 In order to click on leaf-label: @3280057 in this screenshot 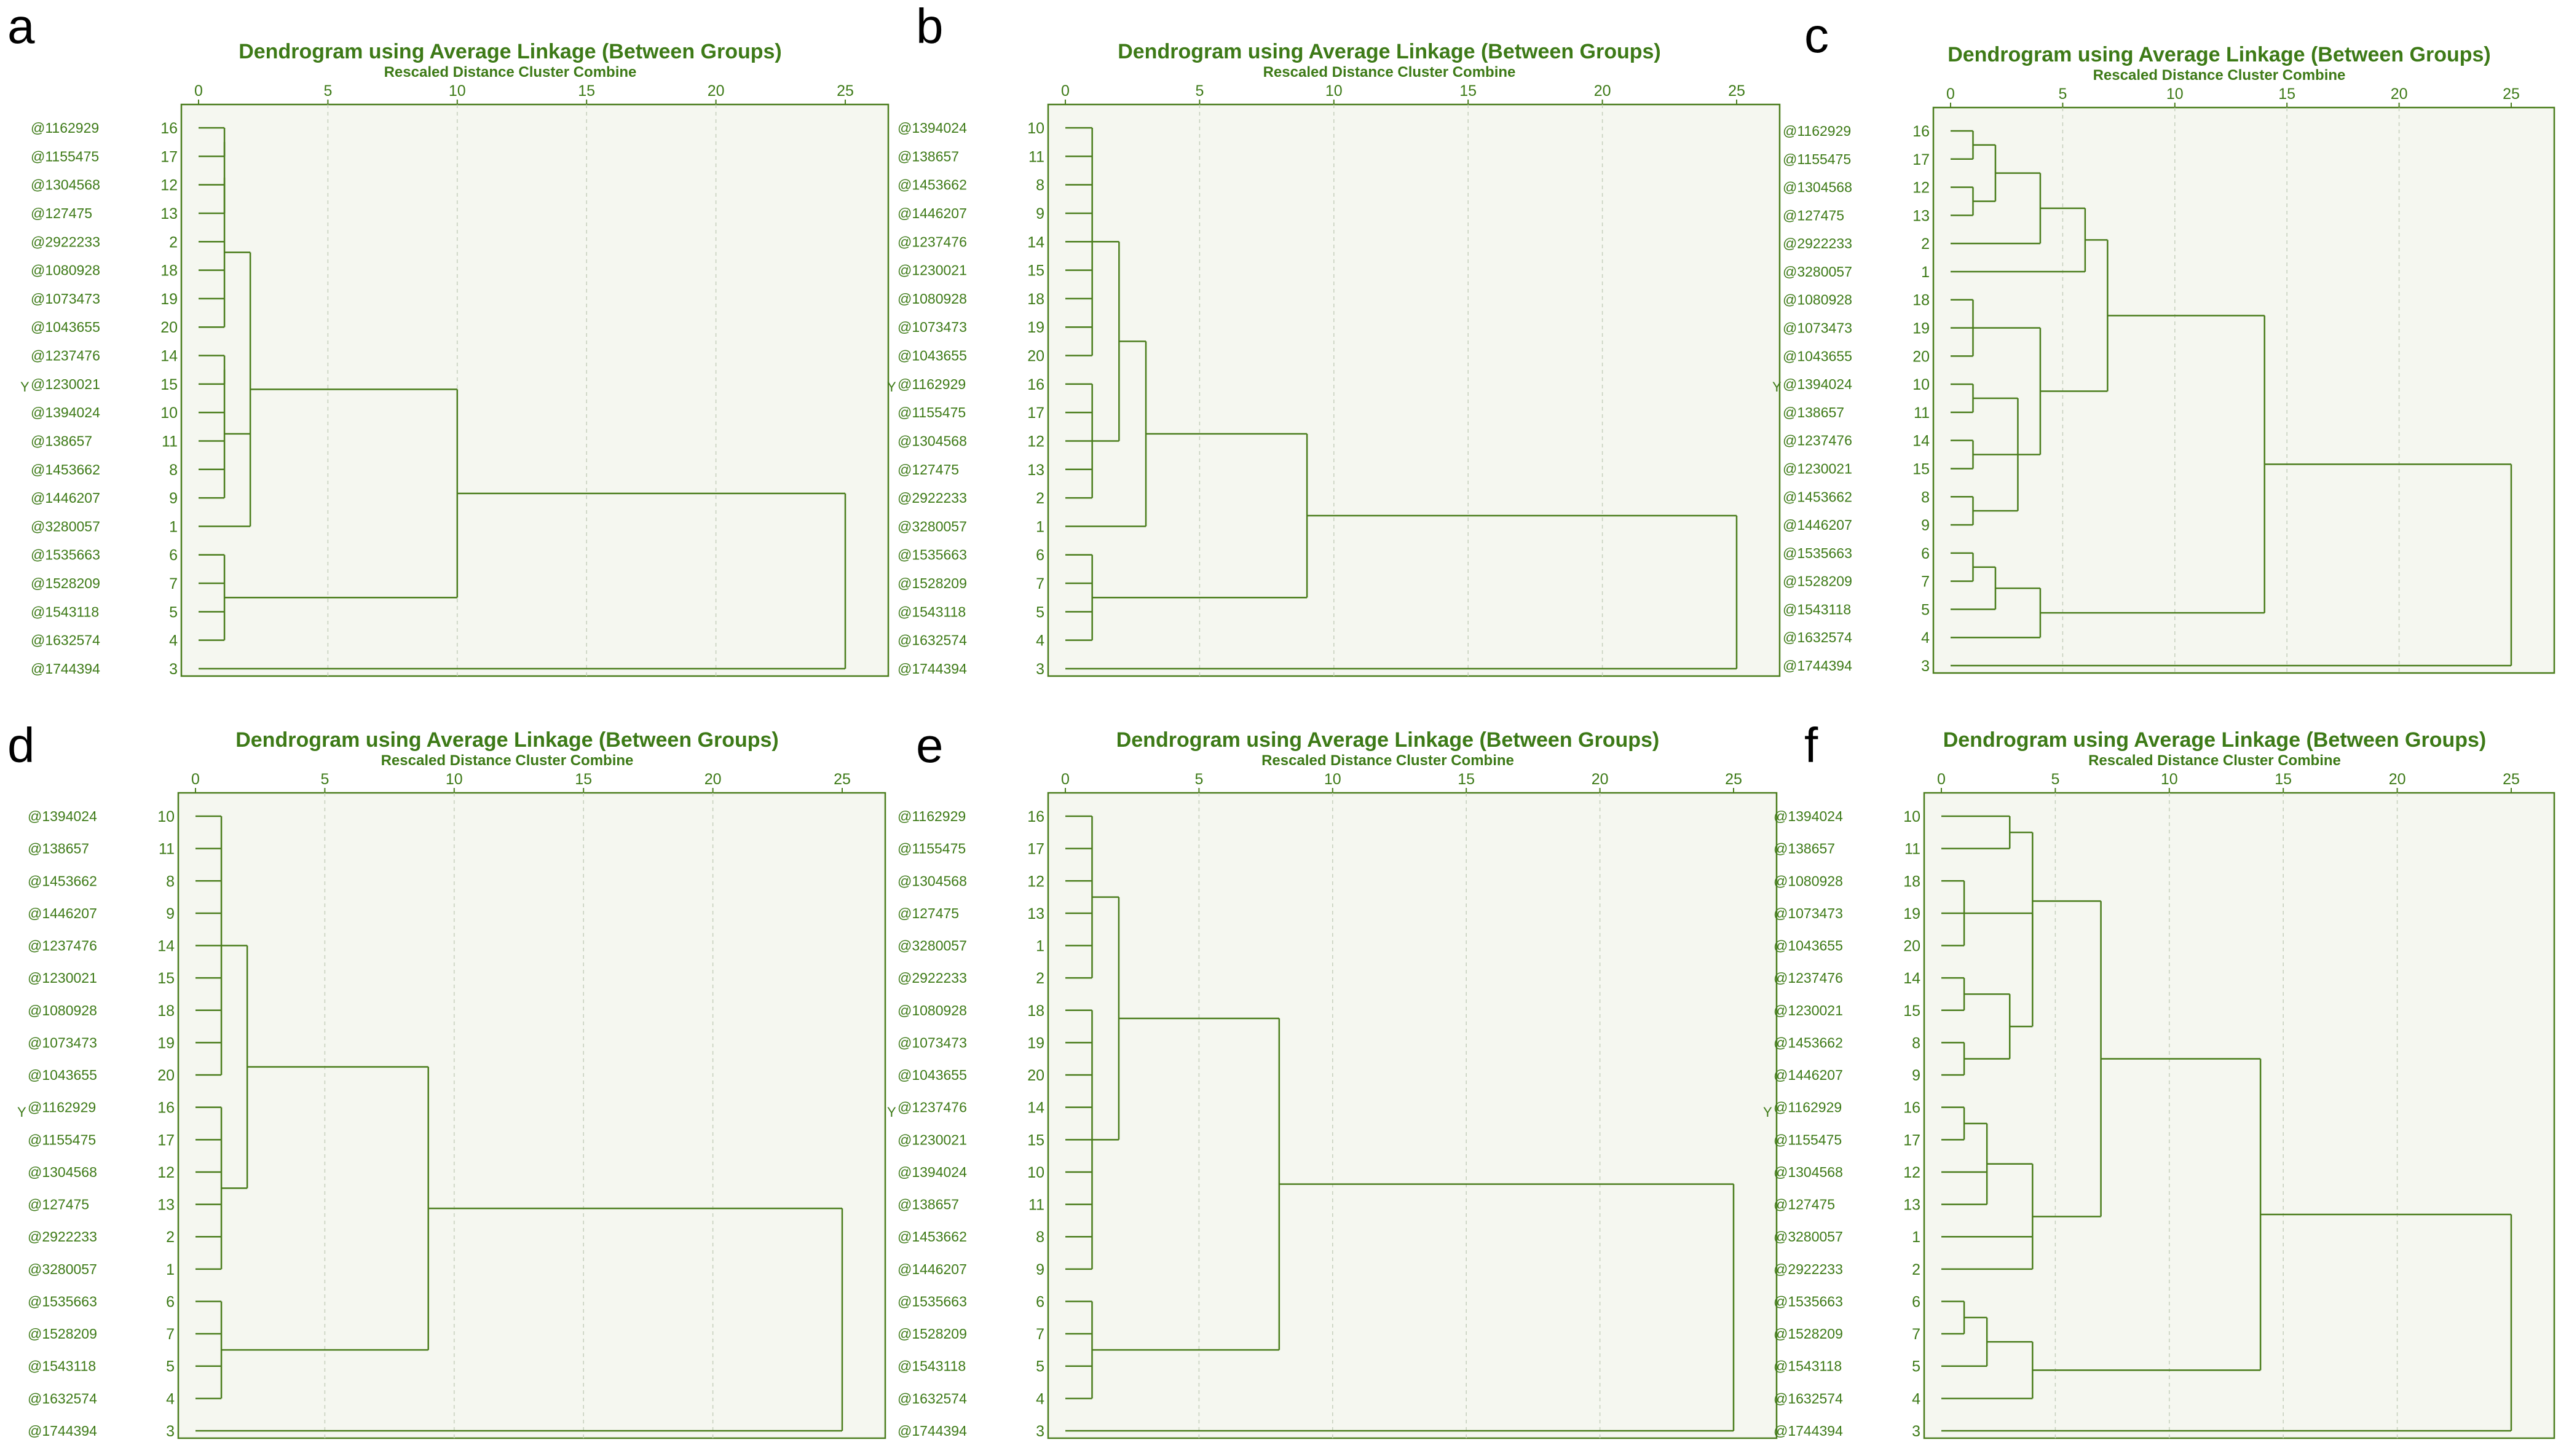, I will do `click(65, 526)`.